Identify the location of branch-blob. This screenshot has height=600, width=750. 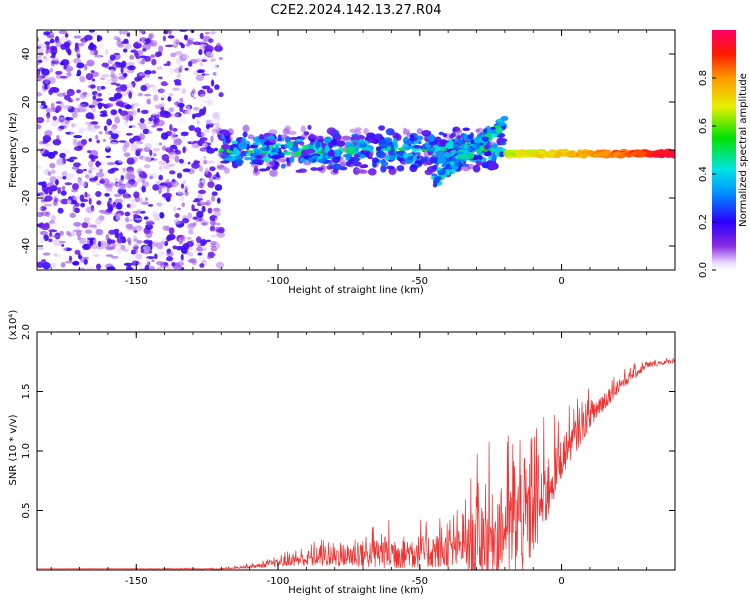
(498, 123).